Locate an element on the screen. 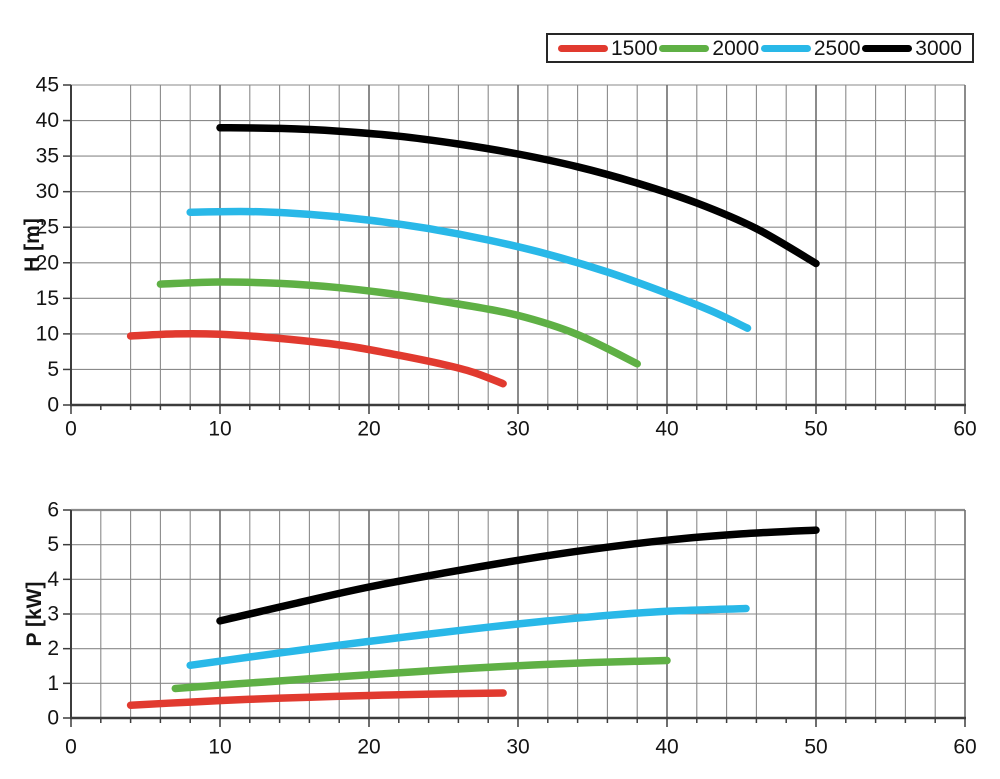 The height and width of the screenshot is (779, 1000). y-tick-label: 45 is located at coordinates (47, 85).